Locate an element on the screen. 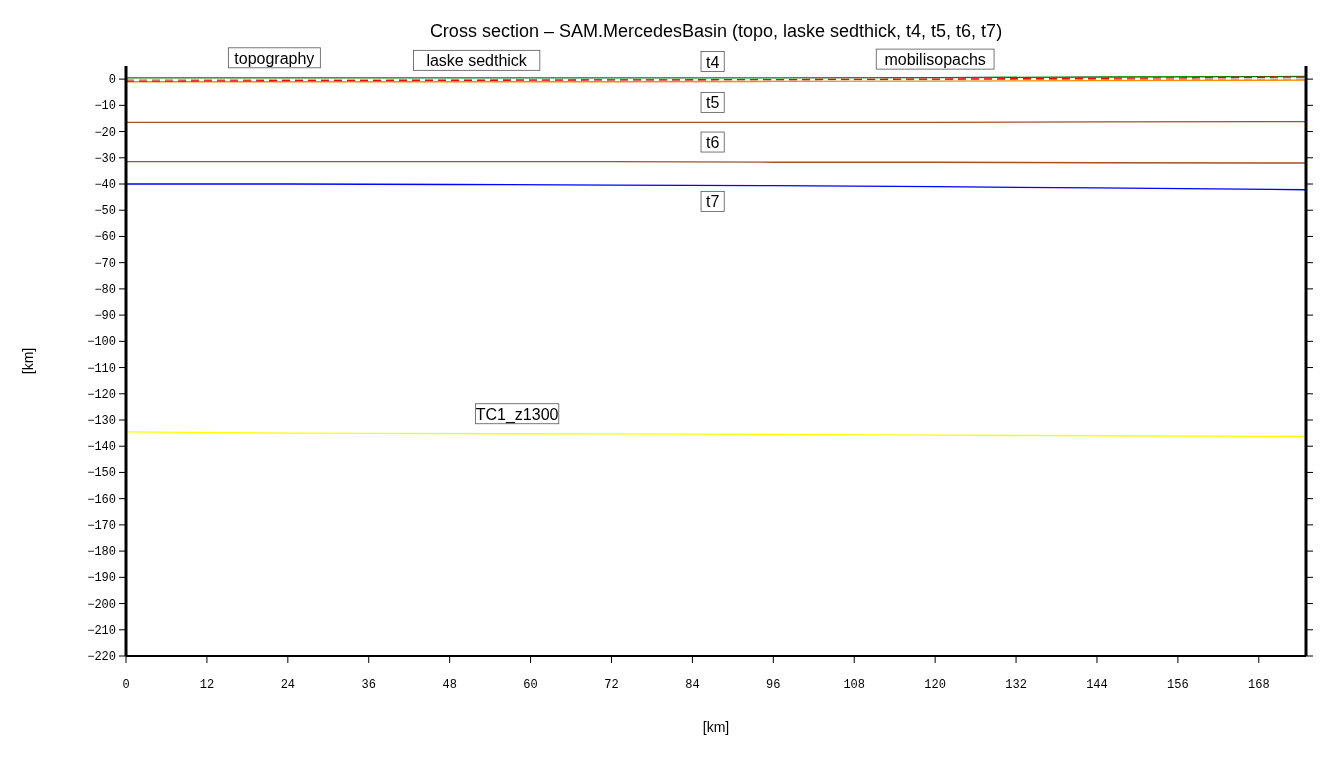 This screenshot has height=757, width=1340. x-tick-label: 144 is located at coordinates (1097, 685).